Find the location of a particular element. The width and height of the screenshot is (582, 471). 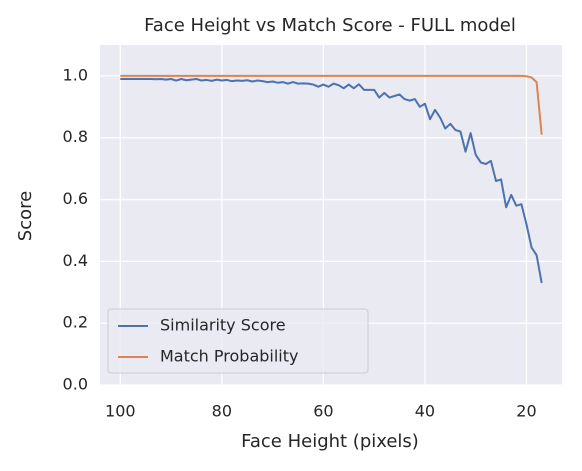

y-axis-label: Score is located at coordinates (25, 216).